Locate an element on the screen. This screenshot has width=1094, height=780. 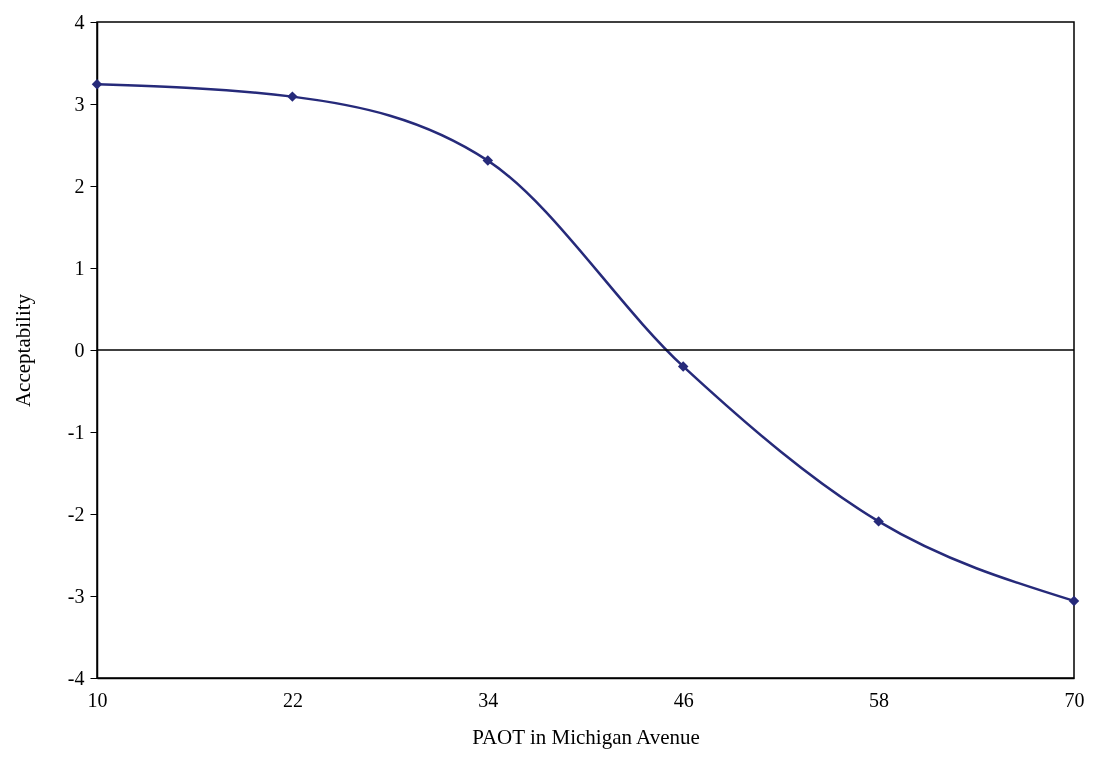
y-tick-label: 3 is located at coordinates (79, 103).